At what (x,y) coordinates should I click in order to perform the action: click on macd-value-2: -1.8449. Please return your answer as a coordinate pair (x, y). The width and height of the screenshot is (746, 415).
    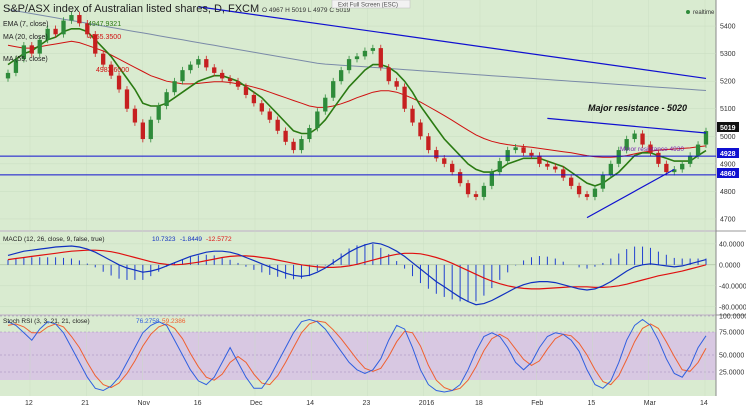
    Looking at the image, I should click on (191, 239).